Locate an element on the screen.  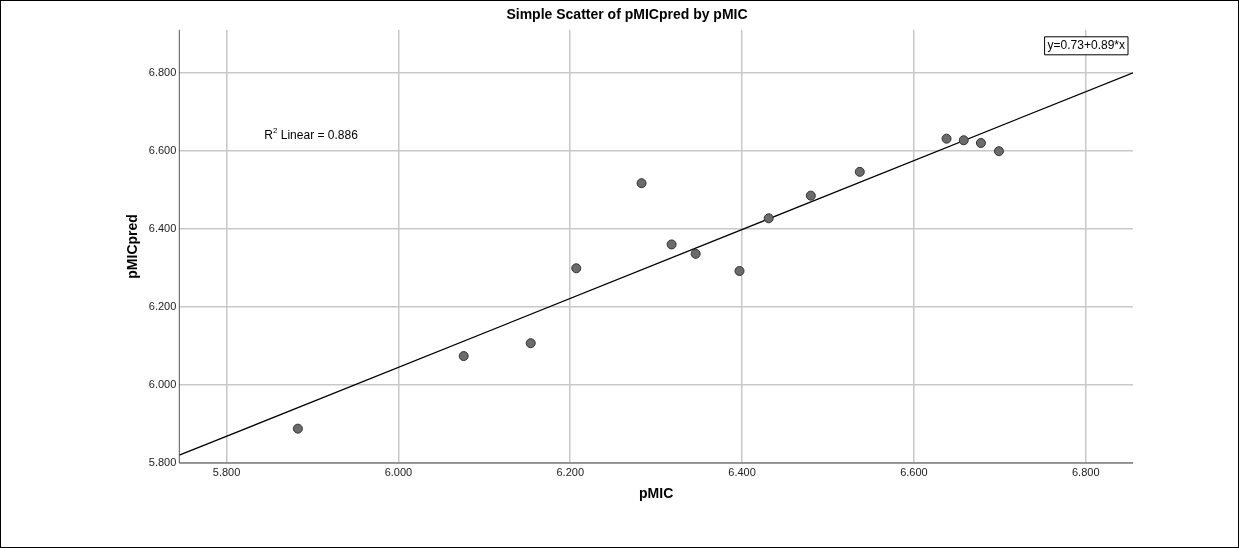
x-tick-label: 6.600 is located at coordinates (914, 471).